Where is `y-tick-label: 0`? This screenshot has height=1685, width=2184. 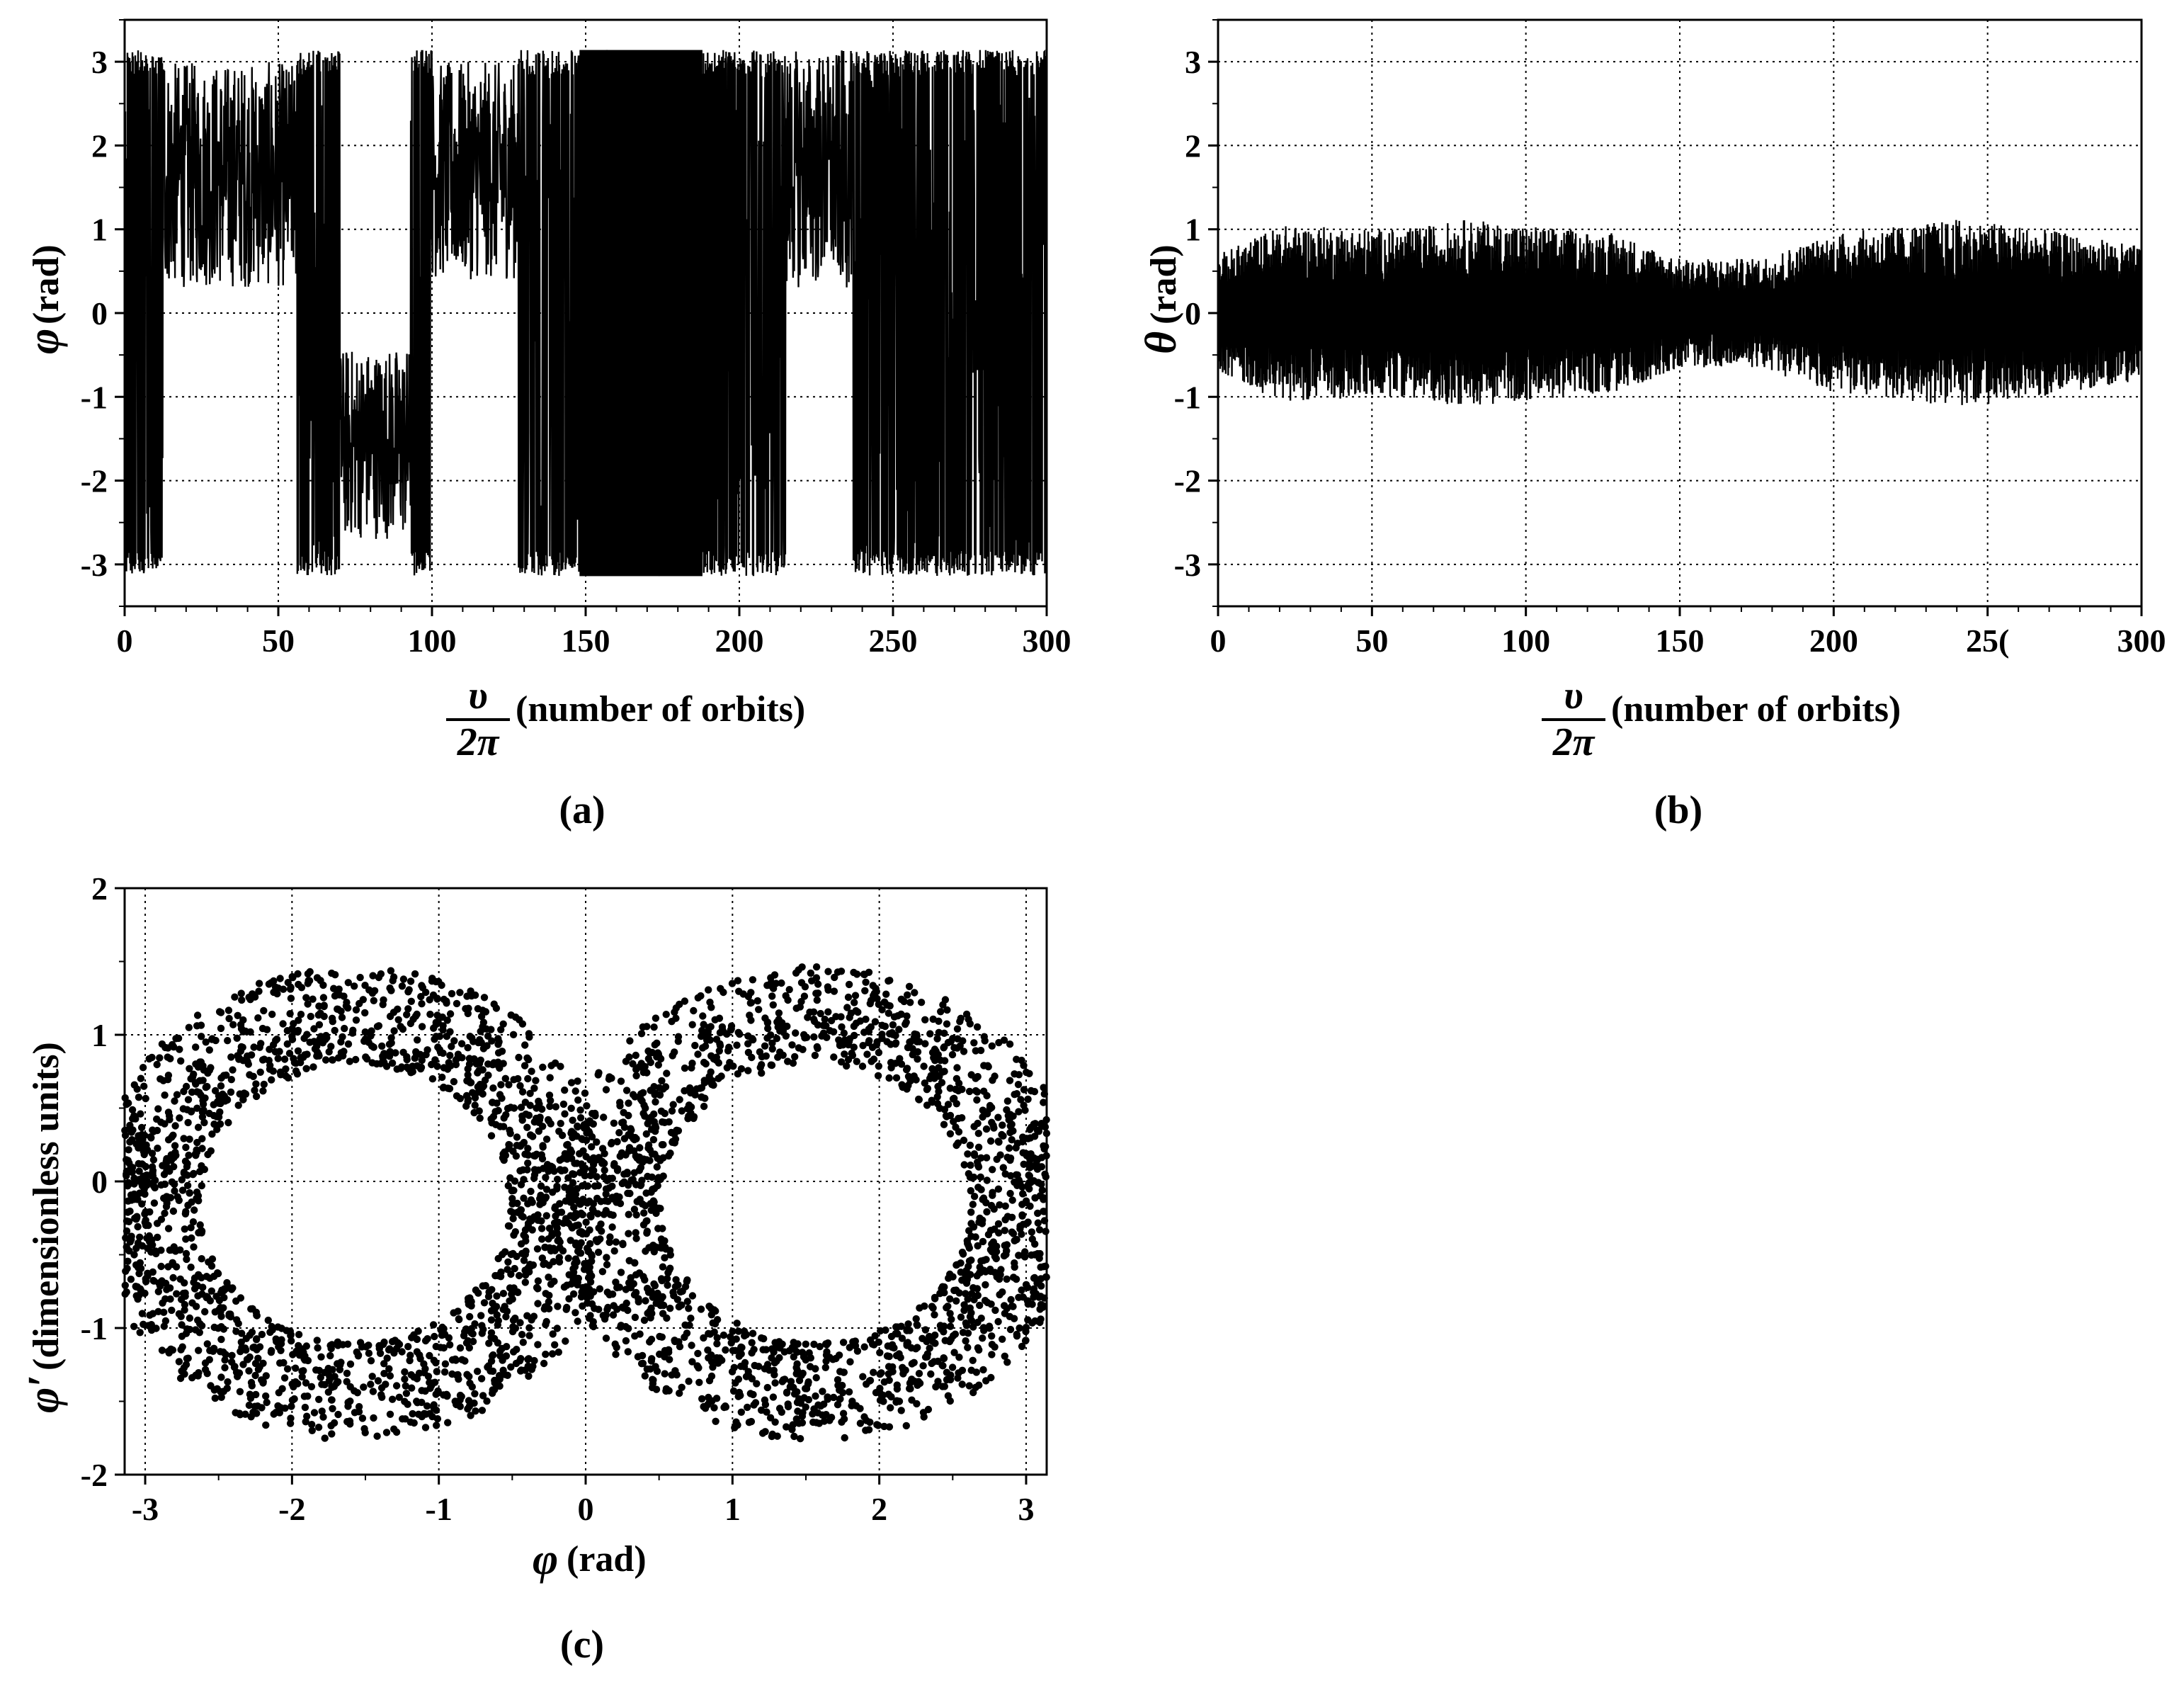 y-tick-label: 0 is located at coordinates (100, 1182).